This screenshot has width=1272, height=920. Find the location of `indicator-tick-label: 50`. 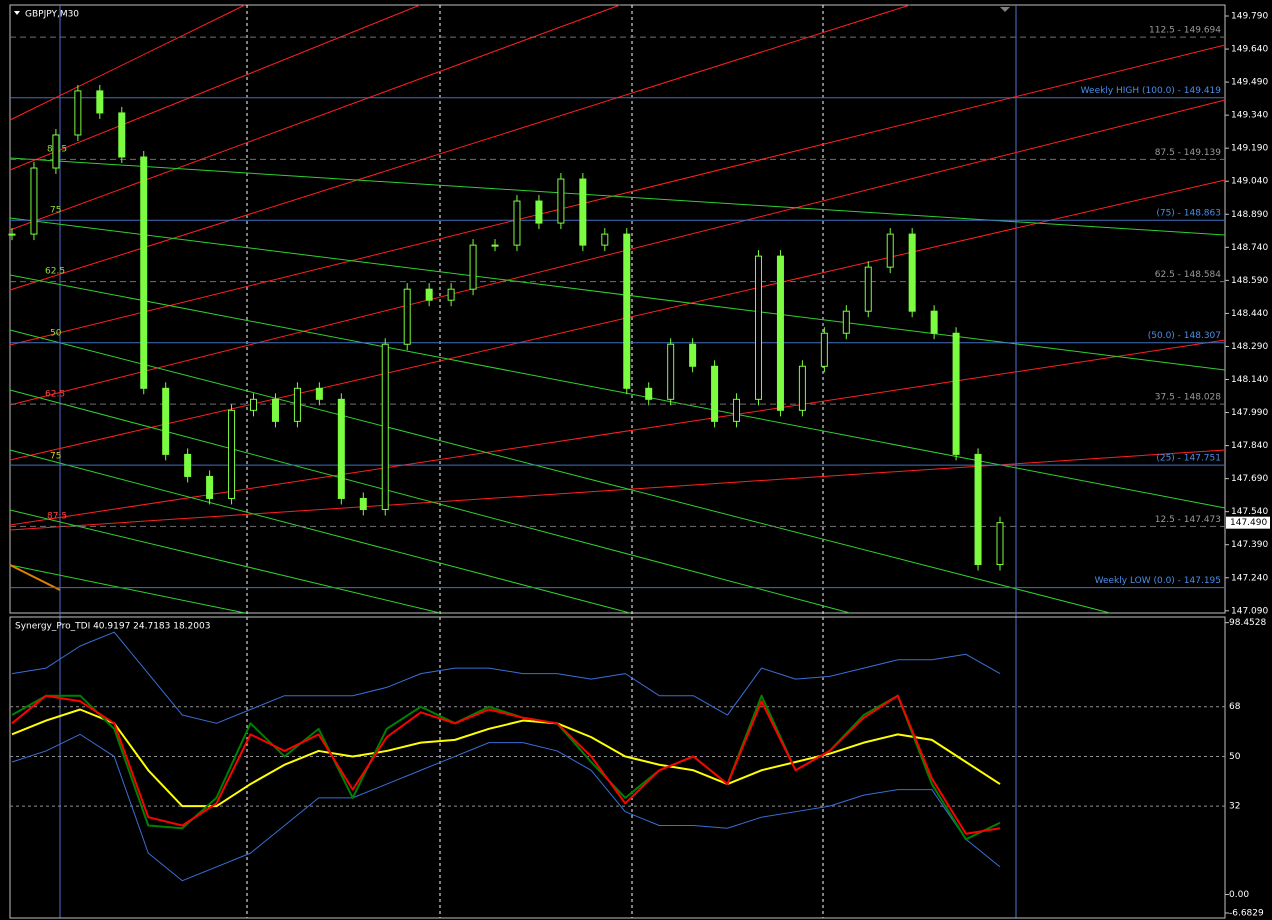

indicator-tick-label: 50 is located at coordinates (1235, 757).